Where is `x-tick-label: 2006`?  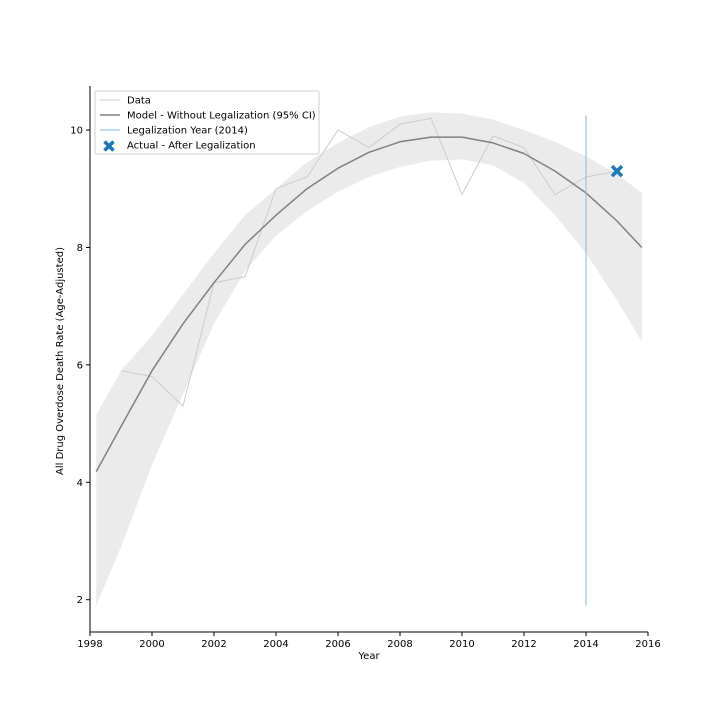
x-tick-label: 2006 is located at coordinates (337, 644).